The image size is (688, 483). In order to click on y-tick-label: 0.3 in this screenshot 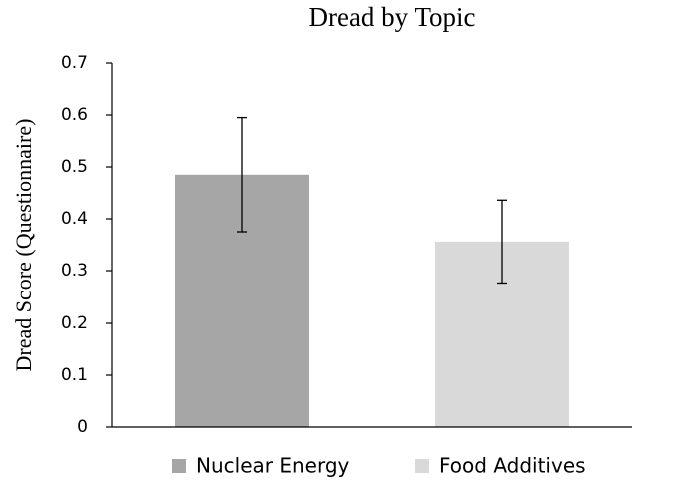, I will do `click(74, 271)`.